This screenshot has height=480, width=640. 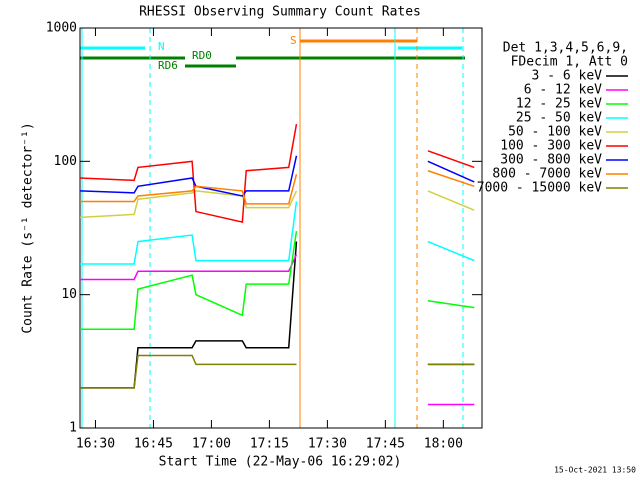 What do you see at coordinates (61, 28) in the screenshot?
I see `y-tick-label: 1000` at bounding box center [61, 28].